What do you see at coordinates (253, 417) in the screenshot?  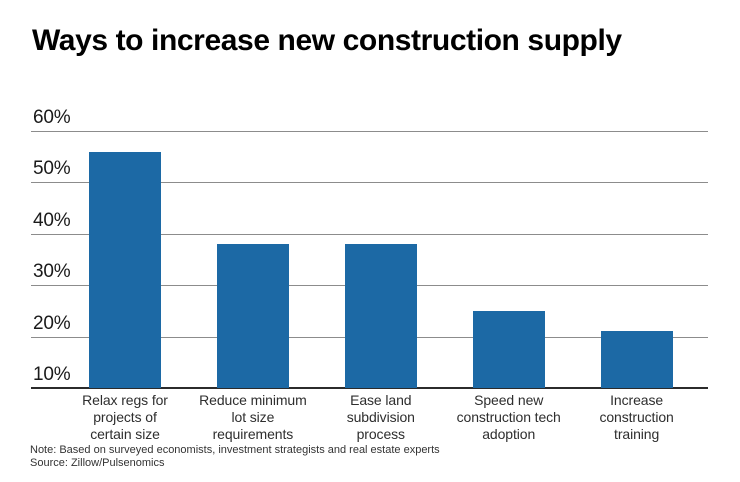 I see `x-axis-category-label: Reduce minimum lot size requirements` at bounding box center [253, 417].